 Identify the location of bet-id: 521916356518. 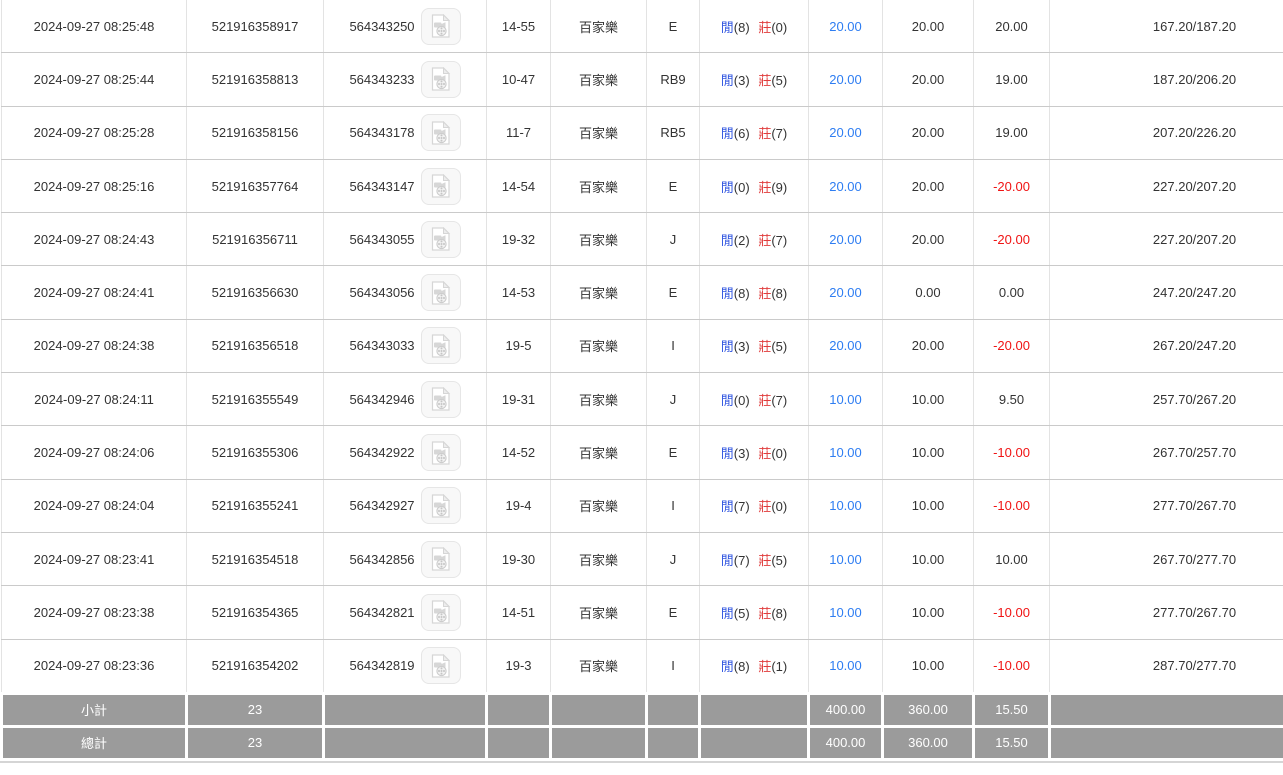
(255, 346).